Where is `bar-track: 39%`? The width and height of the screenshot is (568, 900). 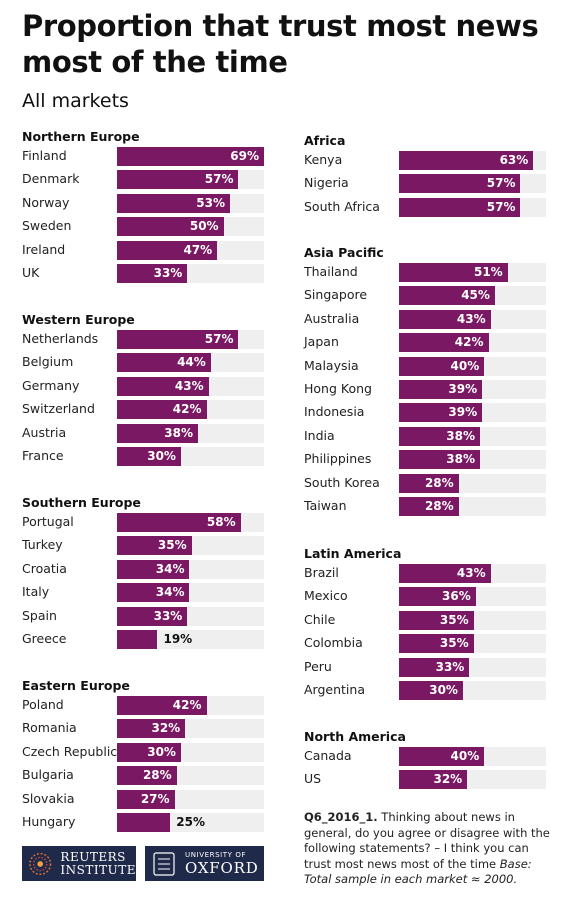 bar-track: 39% is located at coordinates (472, 389).